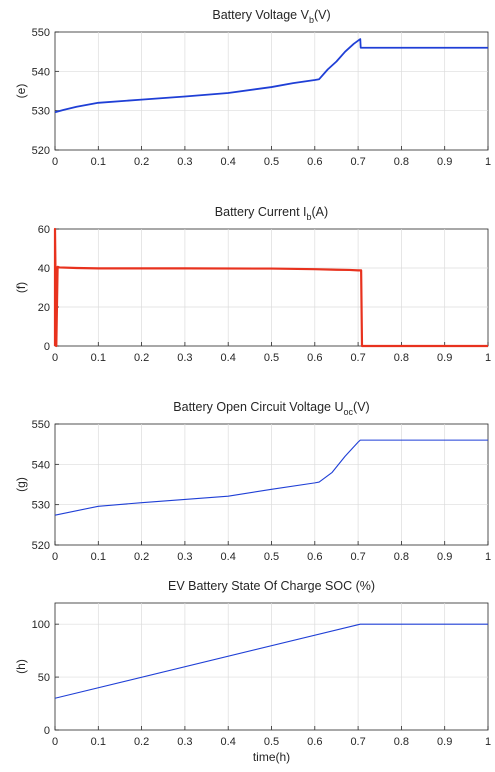 This screenshot has height=772, width=495. What do you see at coordinates (44, 308) in the screenshot?
I see `y-tick-label: 20` at bounding box center [44, 308].